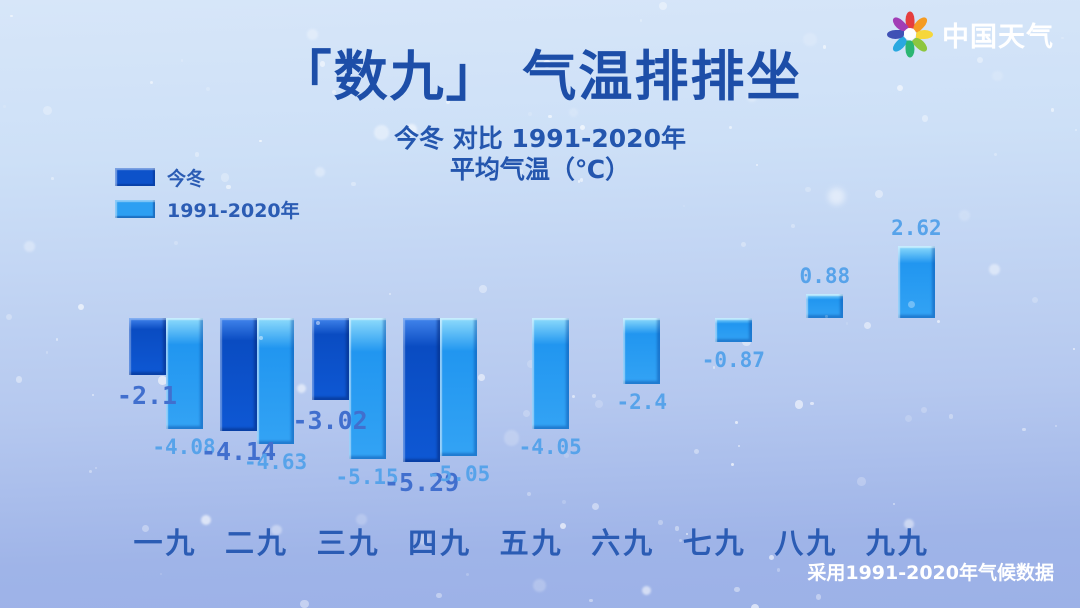 This screenshot has height=608, width=1080. I want to click on subtitle-line-2: 平均气温（℃）, so click(540, 169).